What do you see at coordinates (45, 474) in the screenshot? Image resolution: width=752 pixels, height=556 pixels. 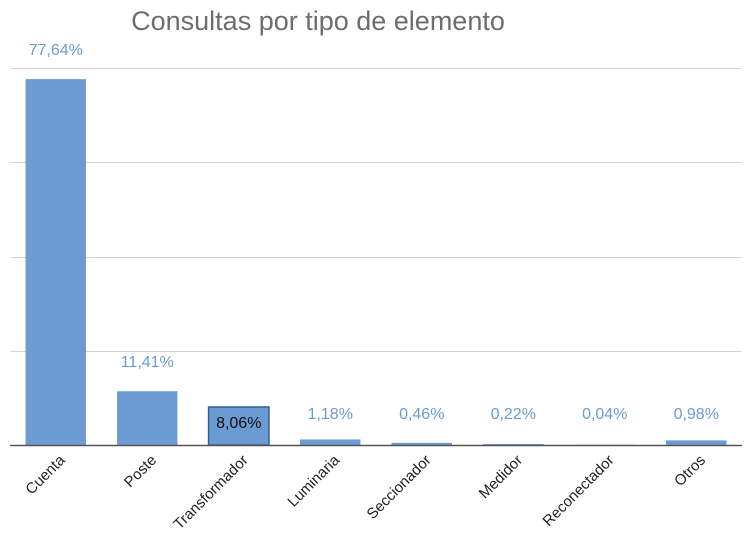 I see `x-tick-label-cuenta: Cuenta` at bounding box center [45, 474].